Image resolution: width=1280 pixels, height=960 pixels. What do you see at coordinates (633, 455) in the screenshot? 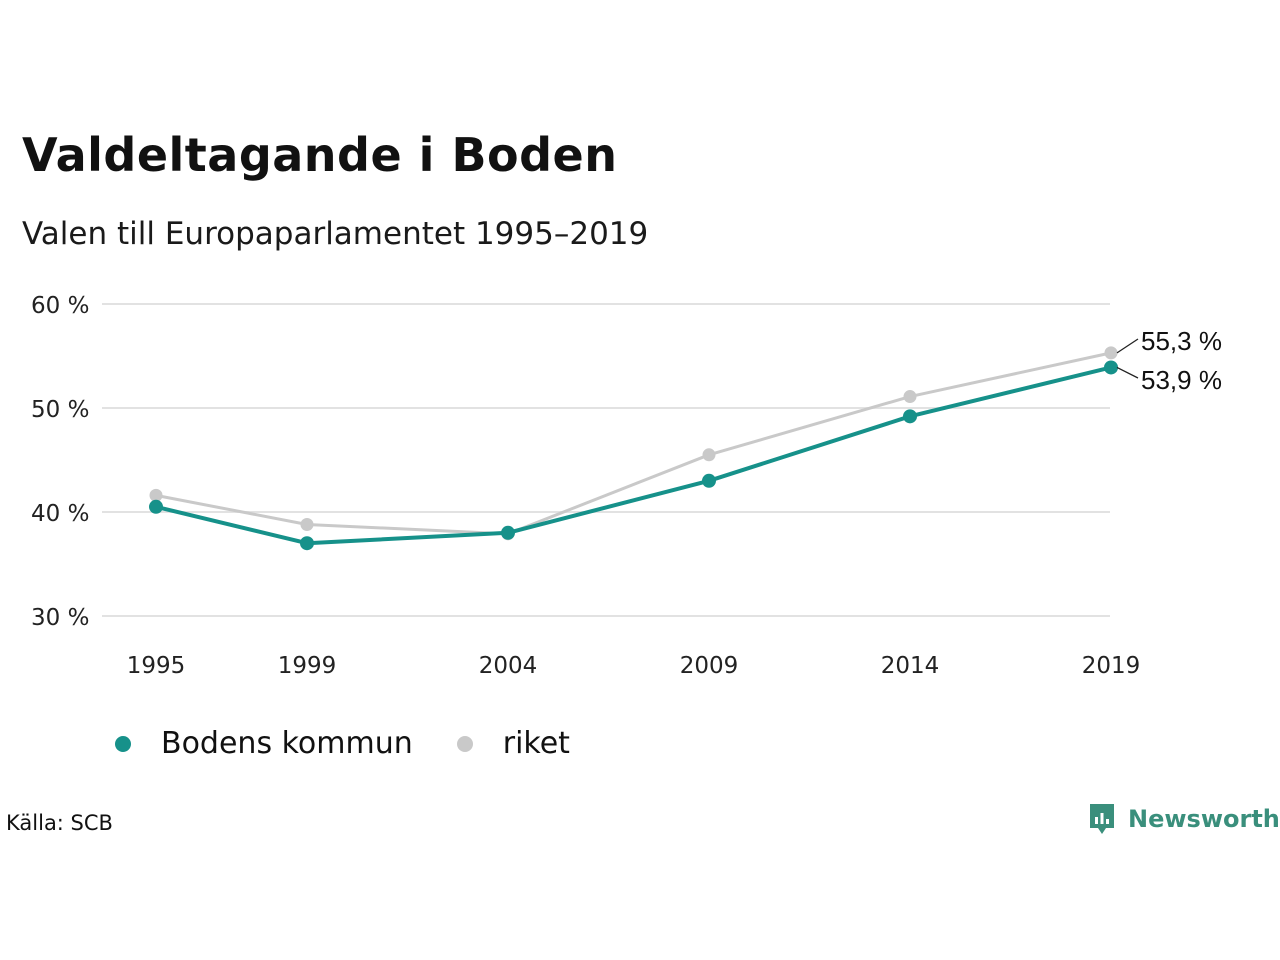
I see `series-line-bodens-kommun` at bounding box center [633, 455].